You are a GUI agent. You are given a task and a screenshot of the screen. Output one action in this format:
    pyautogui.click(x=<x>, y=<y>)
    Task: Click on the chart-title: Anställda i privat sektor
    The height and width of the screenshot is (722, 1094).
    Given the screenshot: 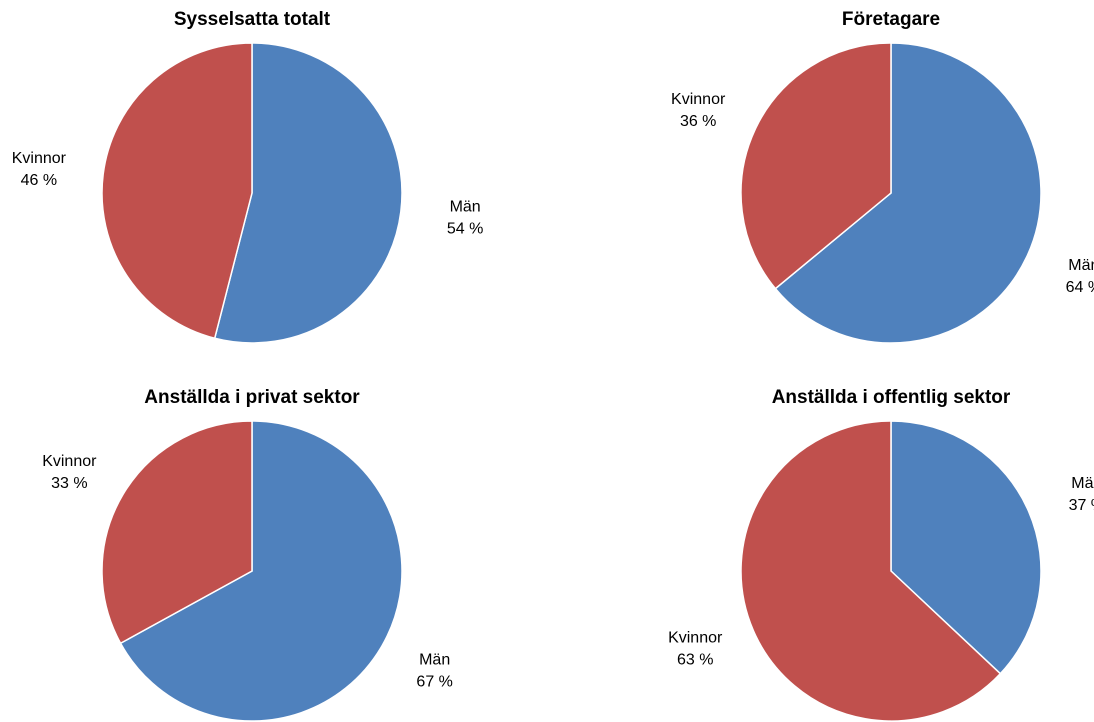 What is the action you would take?
    pyautogui.click(x=252, y=397)
    